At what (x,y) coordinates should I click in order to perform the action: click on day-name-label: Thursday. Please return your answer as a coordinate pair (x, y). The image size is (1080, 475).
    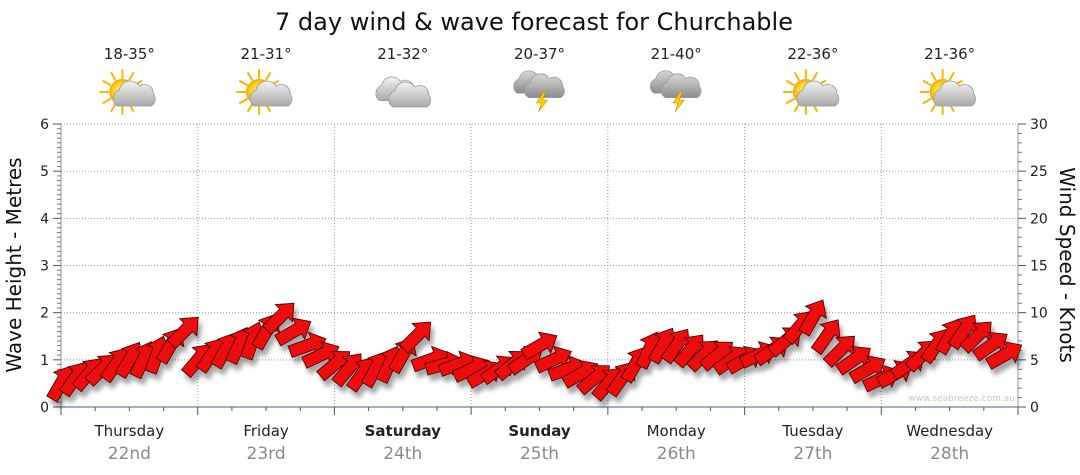
    Looking at the image, I should click on (128, 431).